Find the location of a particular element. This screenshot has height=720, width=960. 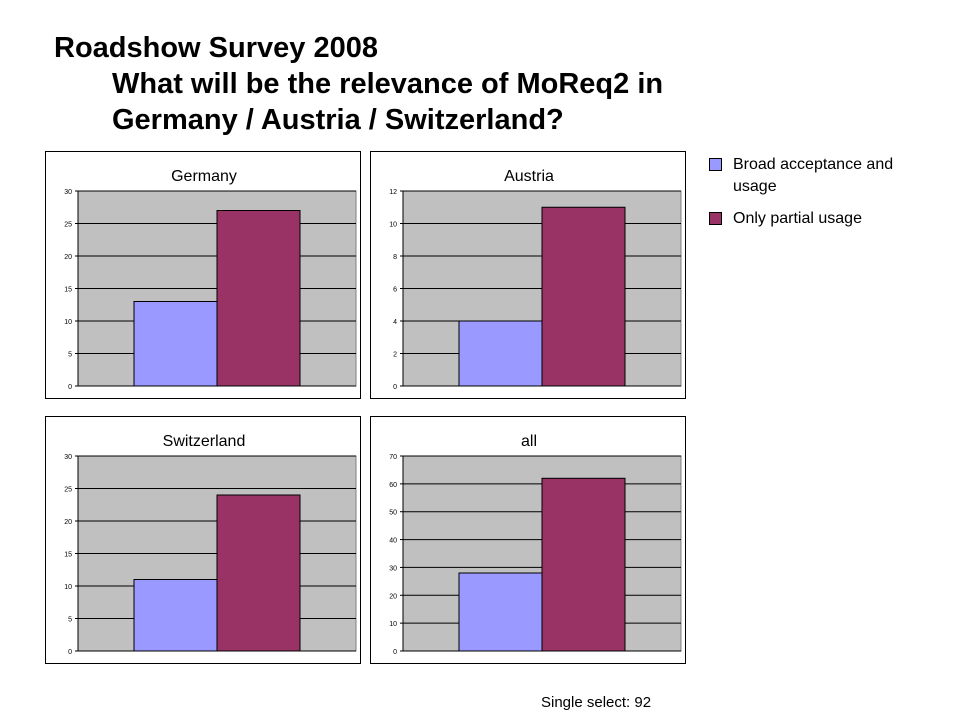

chart-svg-switzerland: 0 5 10 15 20 25 30 Switzerland is located at coordinates (210, 544).